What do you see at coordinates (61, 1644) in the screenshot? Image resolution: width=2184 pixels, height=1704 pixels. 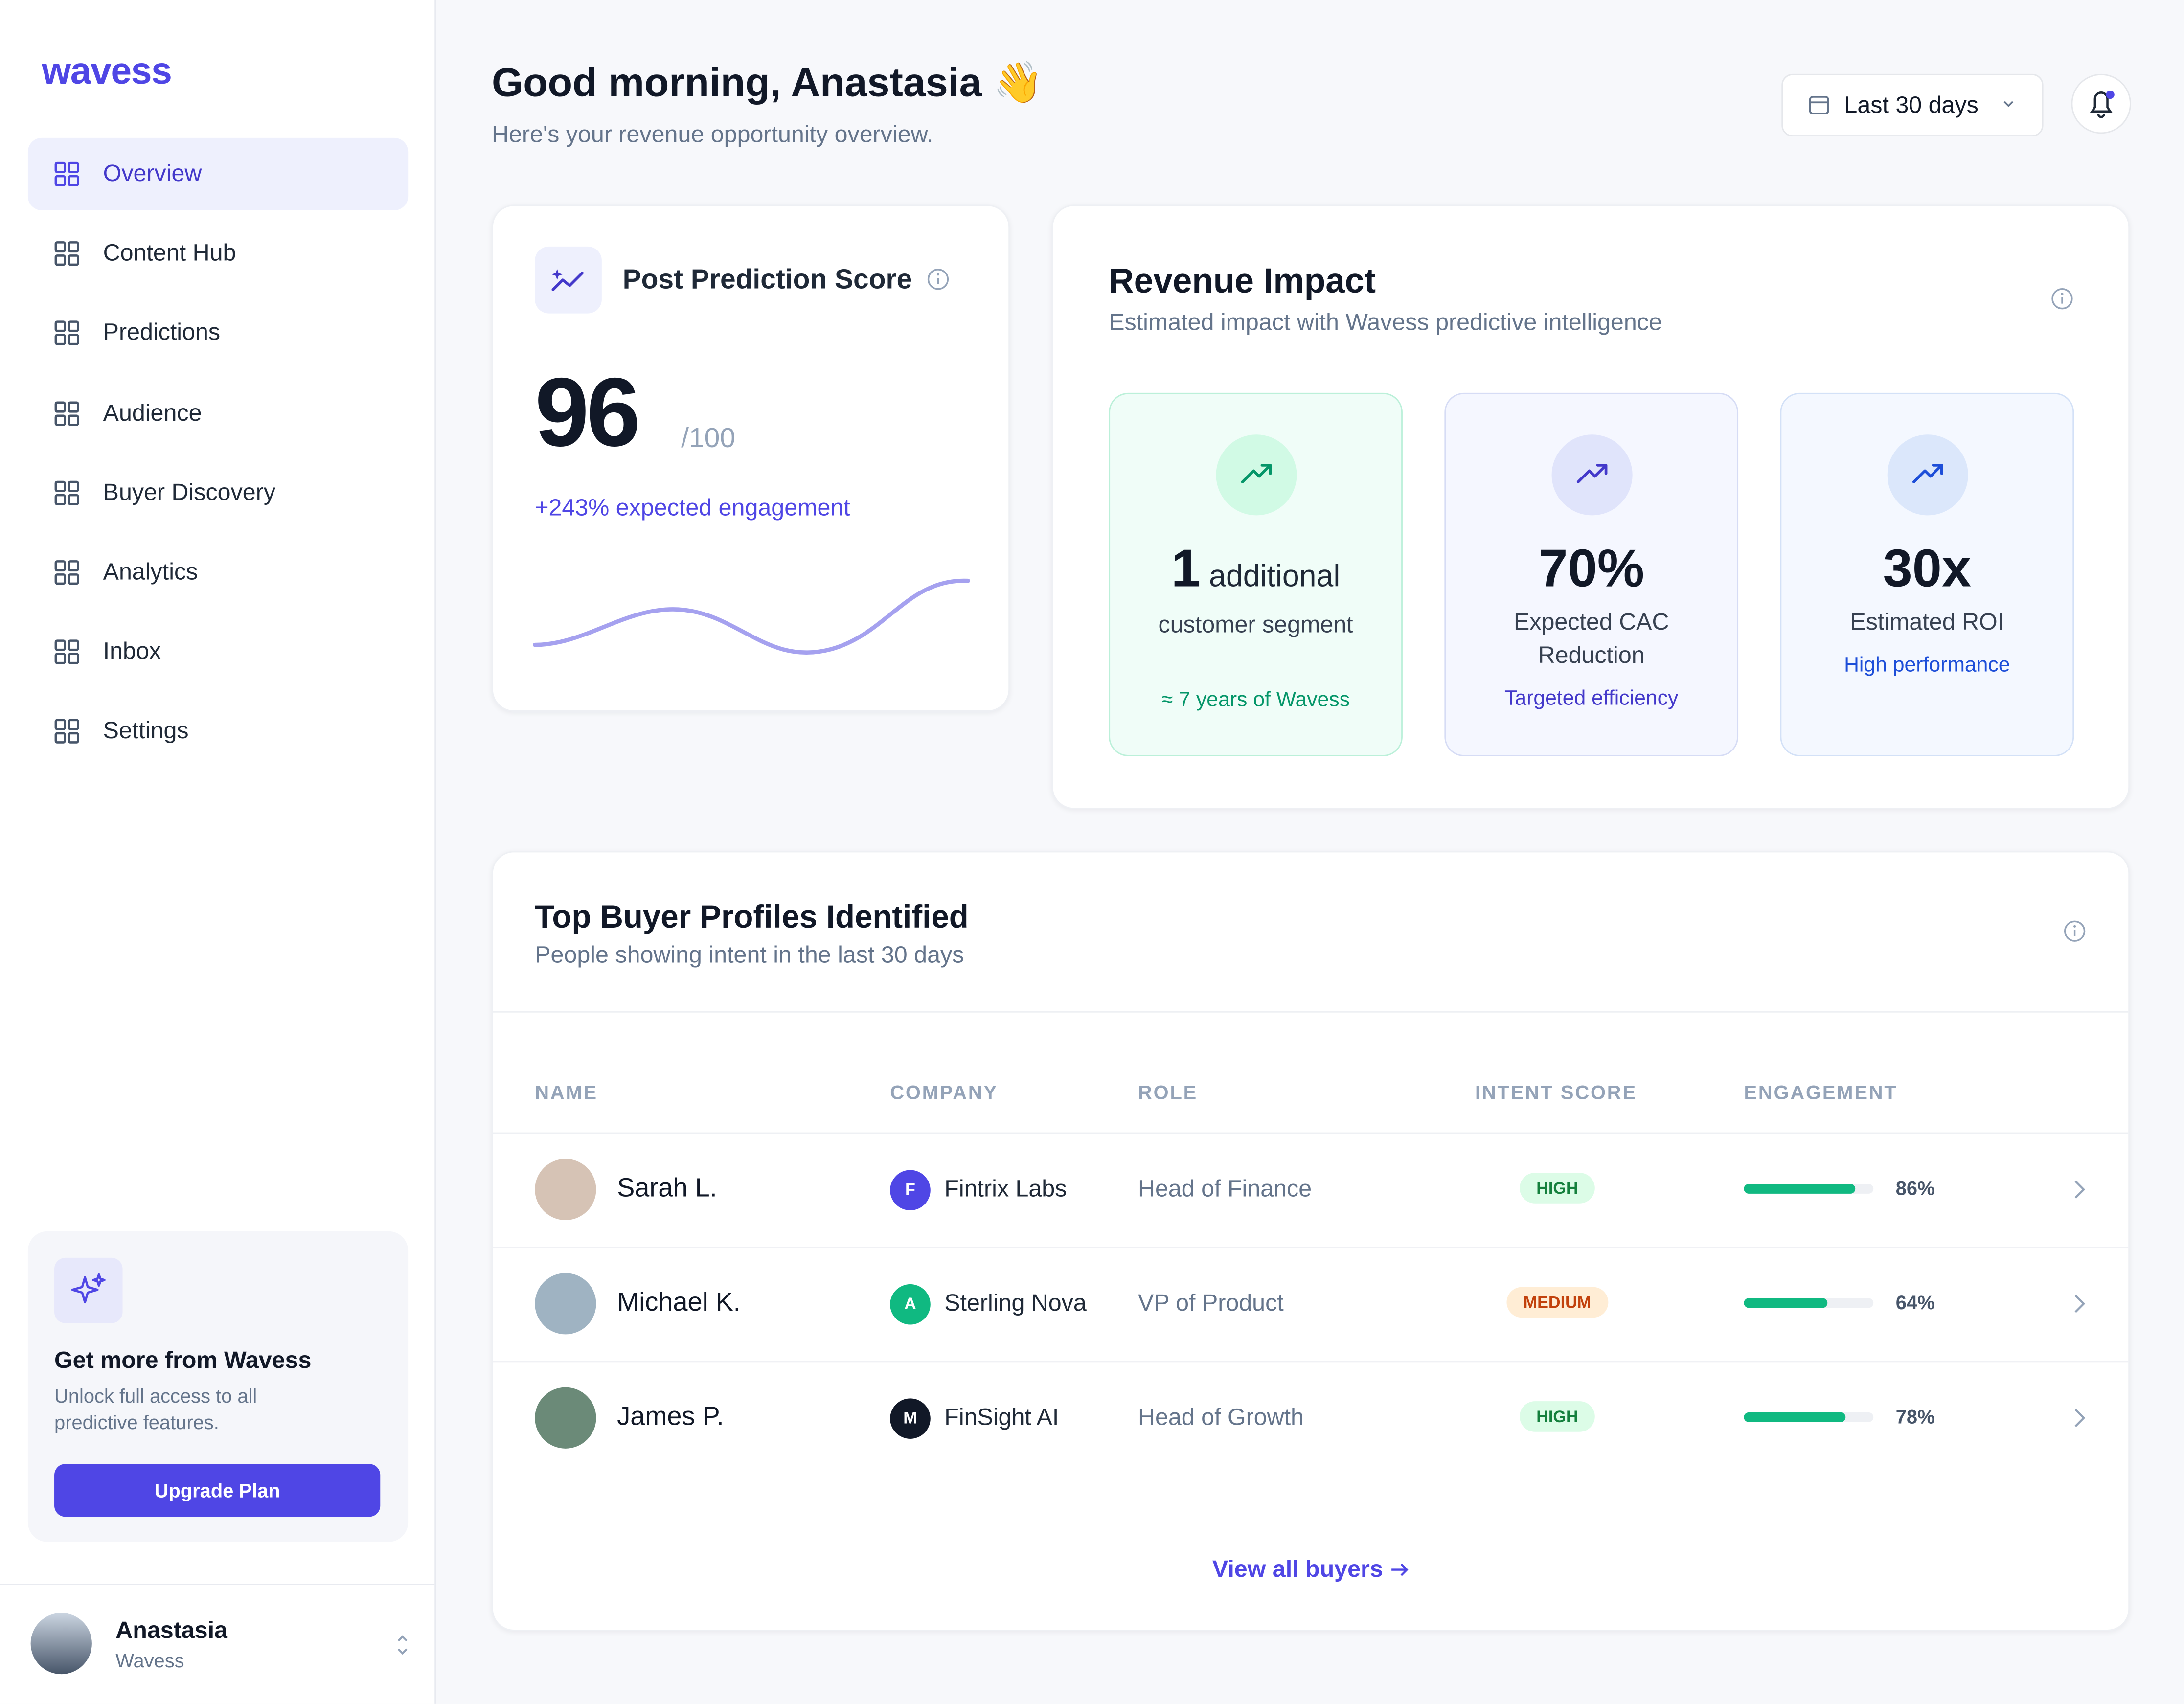 I see `user-avatar` at bounding box center [61, 1644].